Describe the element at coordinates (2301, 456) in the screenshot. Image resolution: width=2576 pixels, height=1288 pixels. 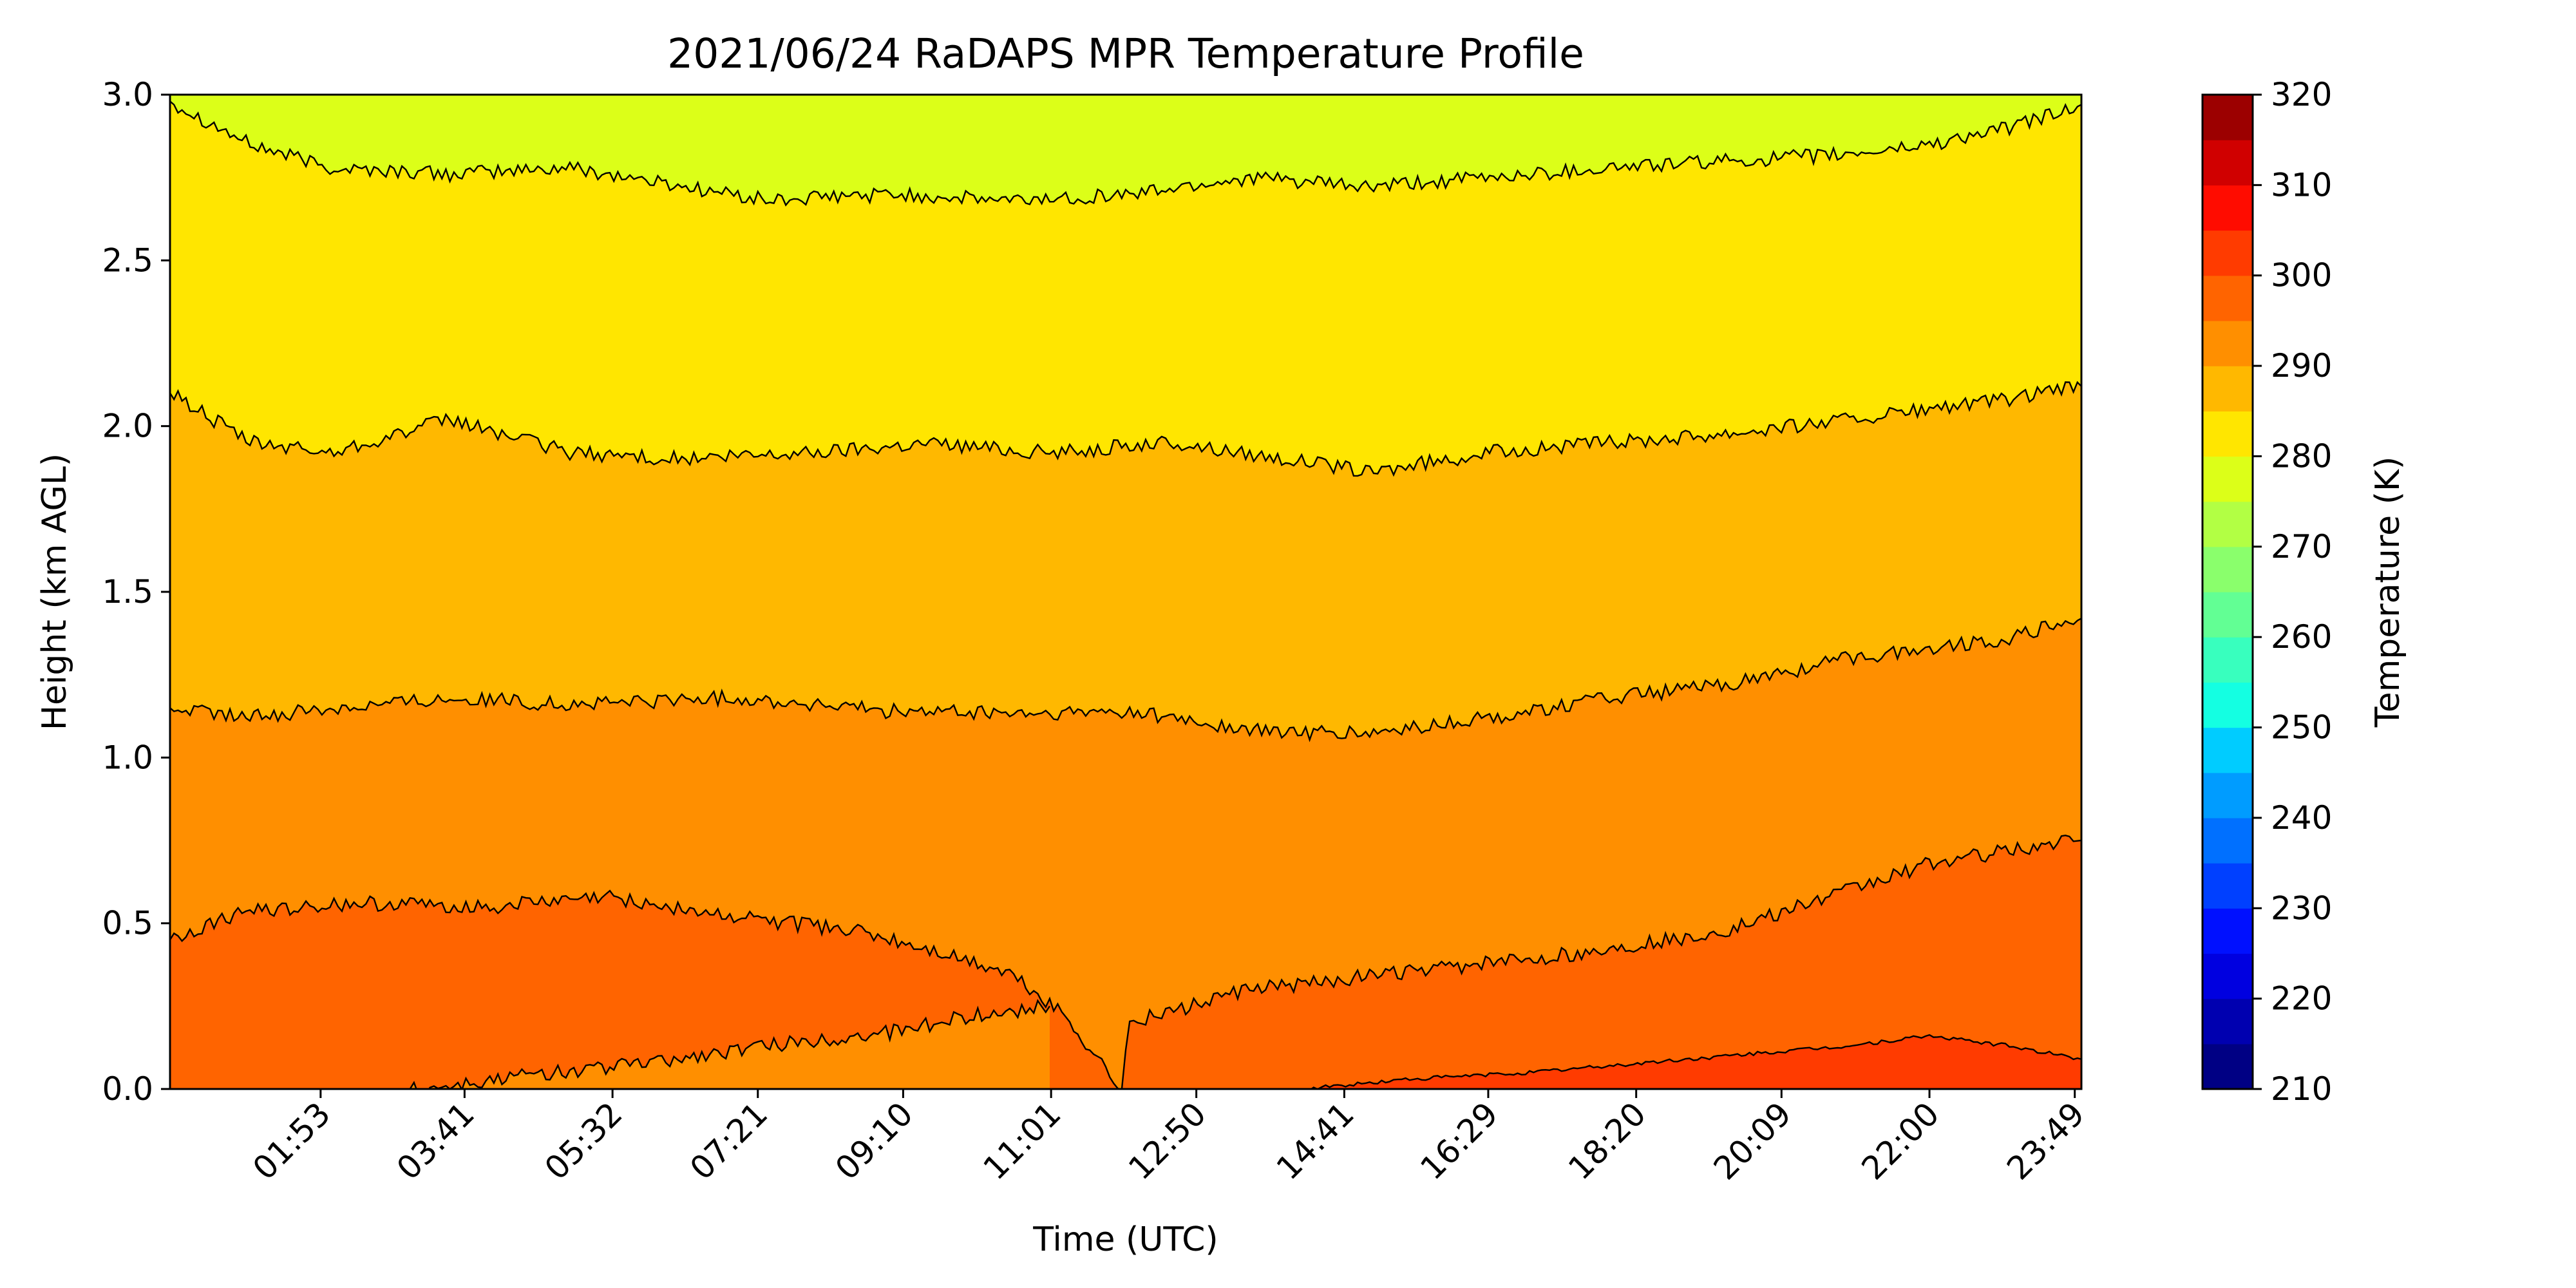
I see `colorbar-tick-label: 280` at that location.